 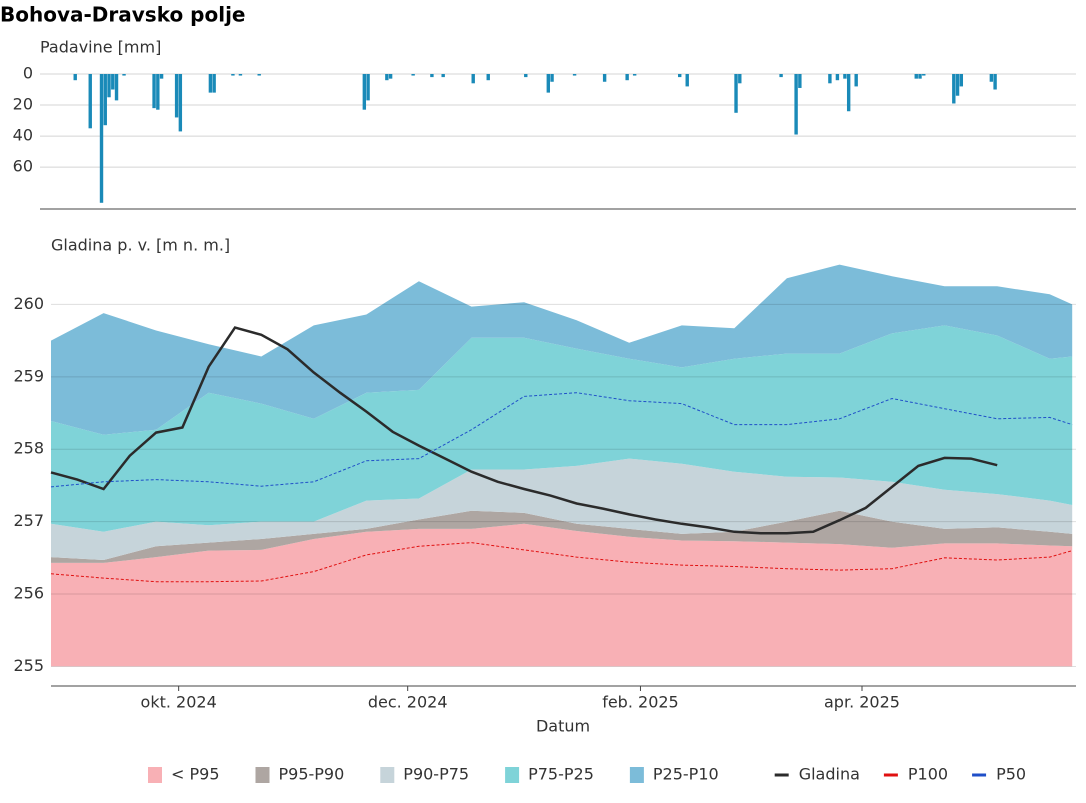 I want to click on legend-label: P75-P25, so click(x=561, y=774).